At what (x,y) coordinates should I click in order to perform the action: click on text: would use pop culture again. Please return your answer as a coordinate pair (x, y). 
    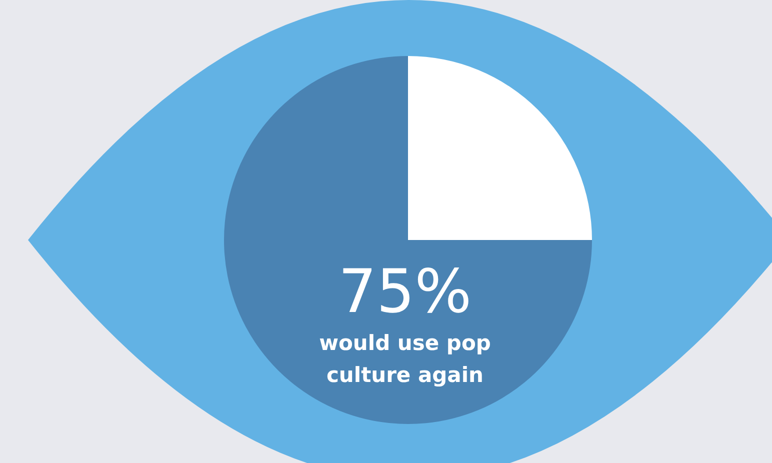
    Looking at the image, I should click on (405, 359).